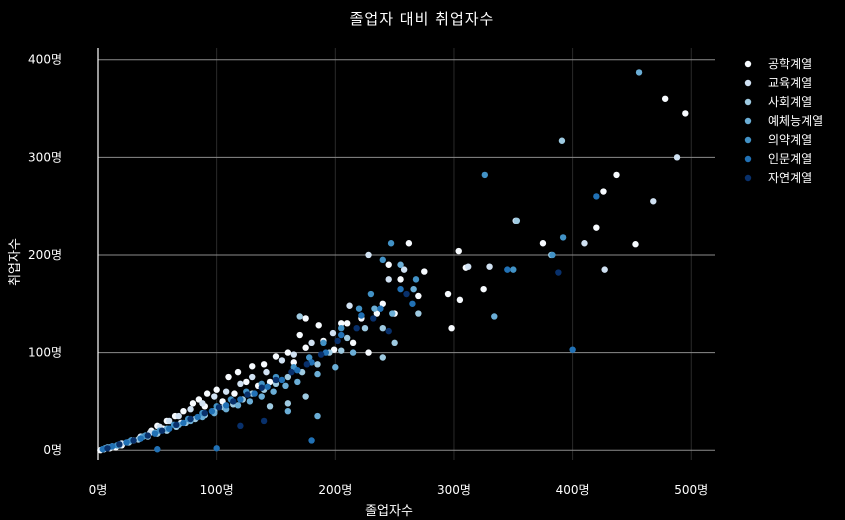 Image resolution: width=845 pixels, height=520 pixels. Describe the element at coordinates (217, 490) in the screenshot. I see `x-tick-label: 100명` at that location.